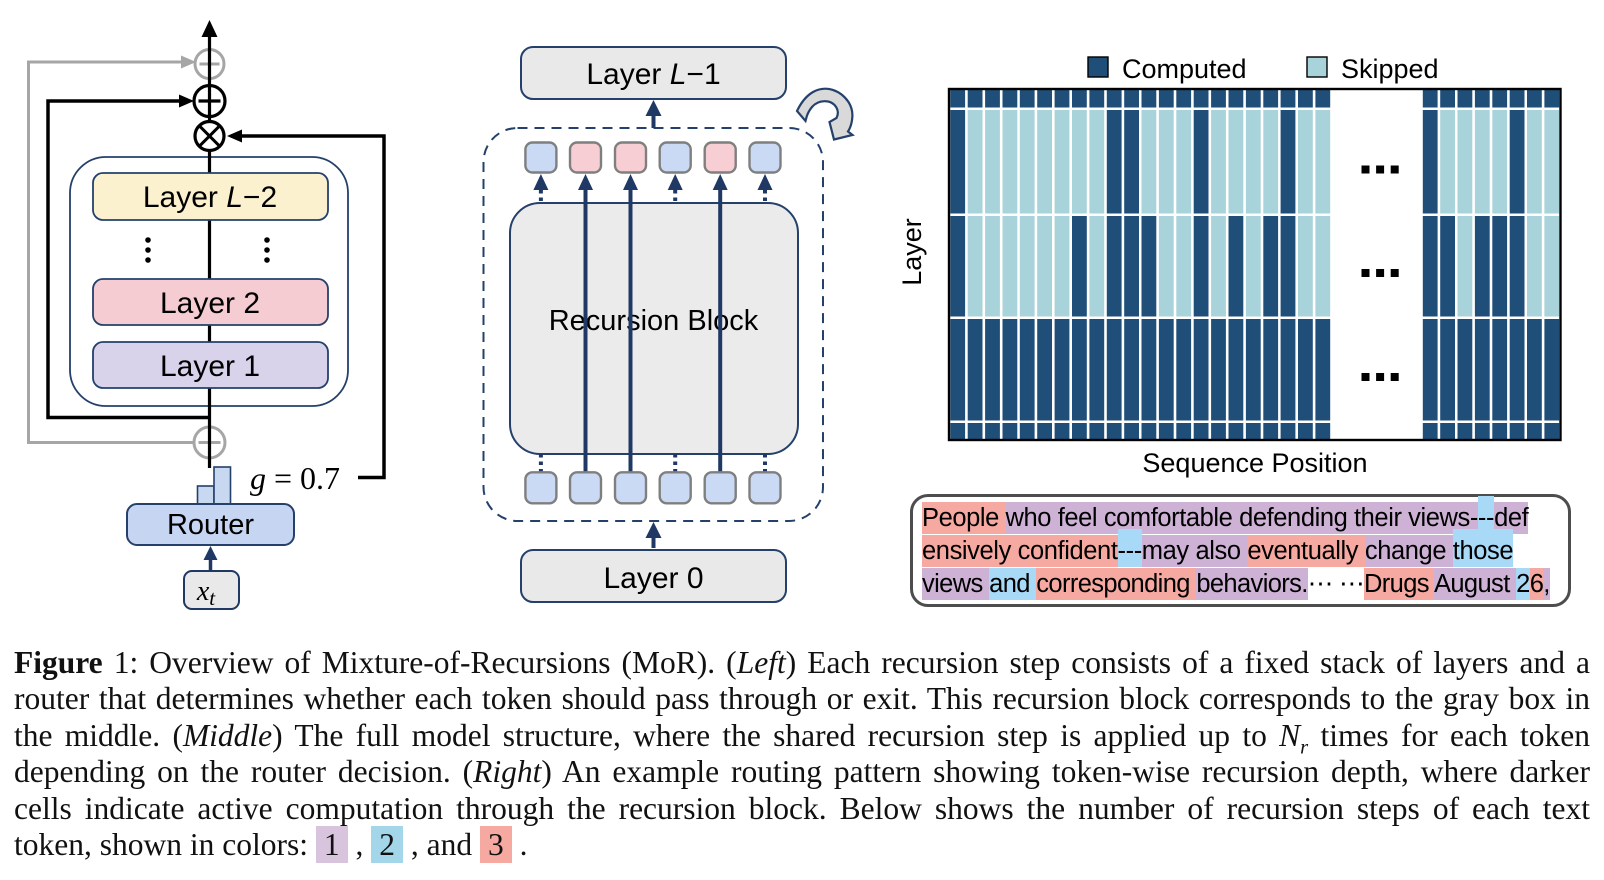 This screenshot has height=880, width=1604. Describe the element at coordinates (654, 321) in the screenshot. I see `svg-text: Recursion Block` at that location.